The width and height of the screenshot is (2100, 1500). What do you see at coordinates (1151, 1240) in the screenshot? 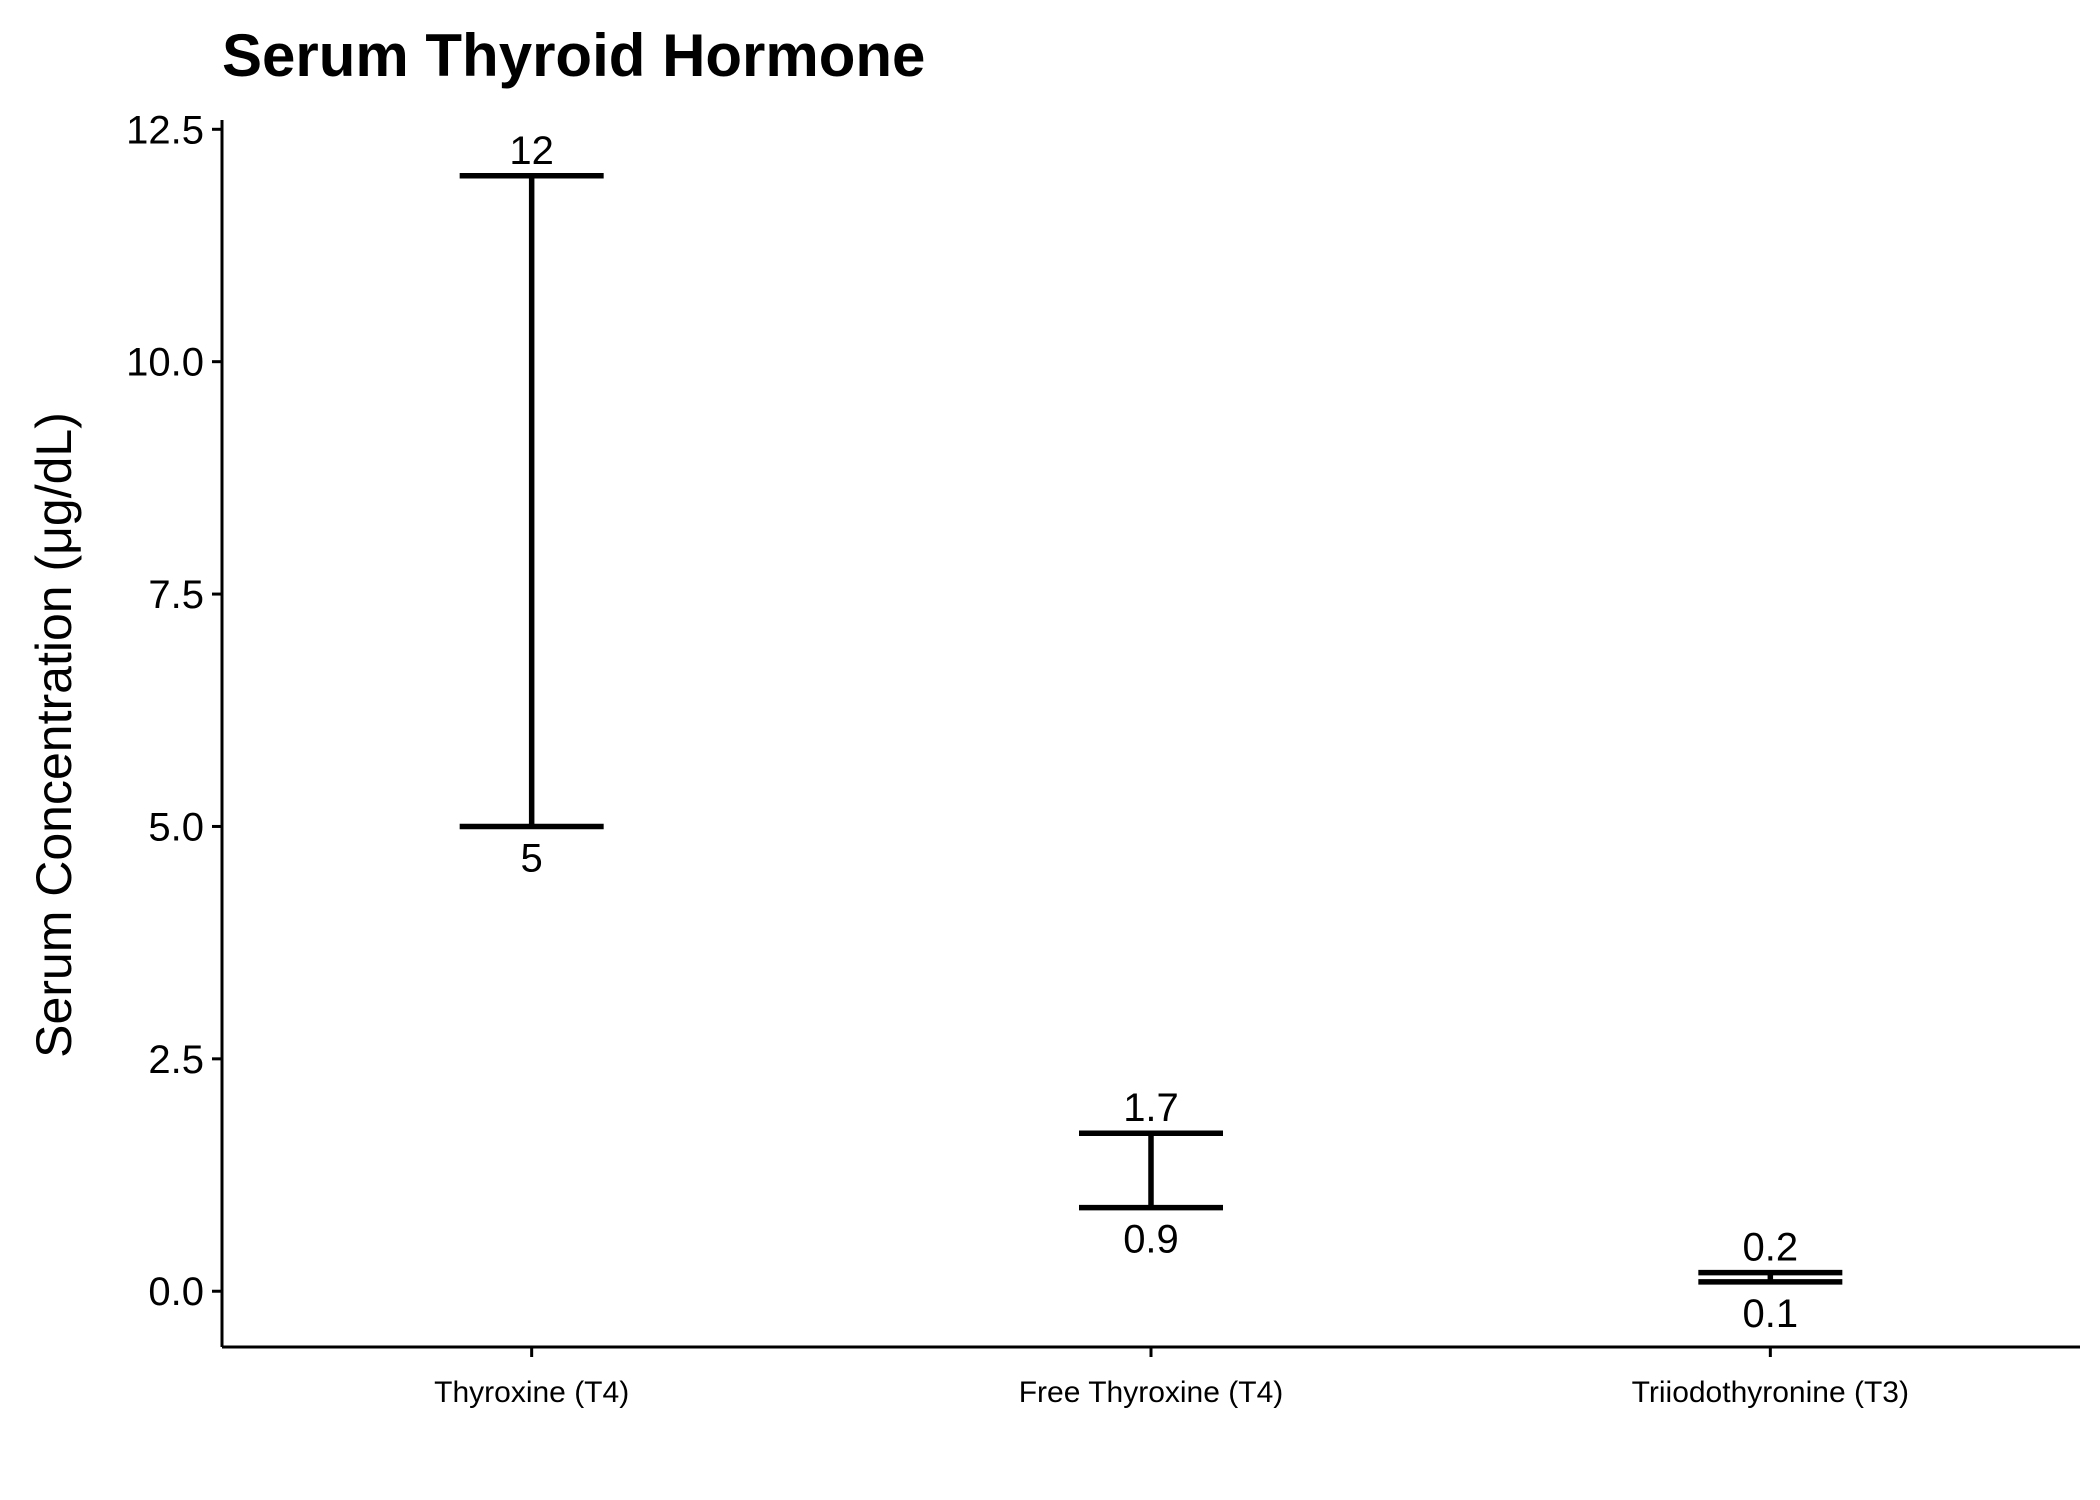
I see `lower-value-label: 0.9` at bounding box center [1151, 1240].